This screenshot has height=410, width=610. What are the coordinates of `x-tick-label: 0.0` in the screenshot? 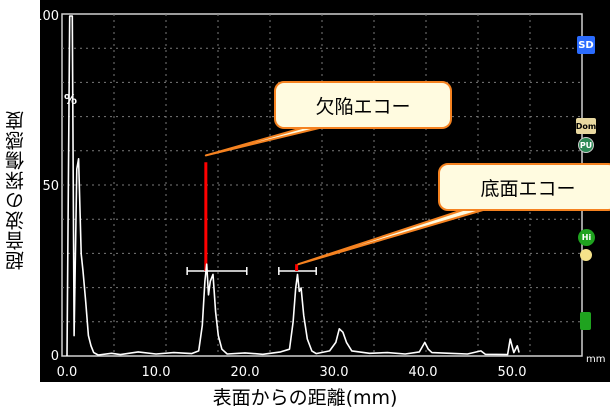 It's located at (67, 372).